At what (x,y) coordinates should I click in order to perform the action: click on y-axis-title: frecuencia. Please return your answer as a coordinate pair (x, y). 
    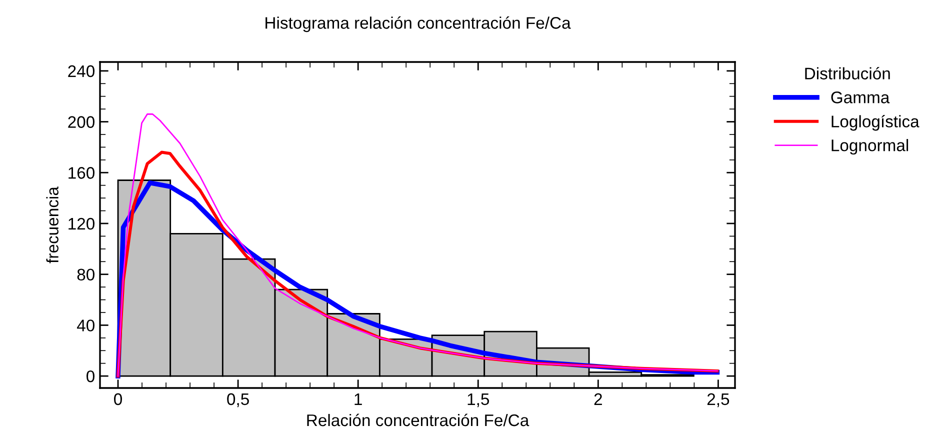
    Looking at the image, I should click on (52, 225).